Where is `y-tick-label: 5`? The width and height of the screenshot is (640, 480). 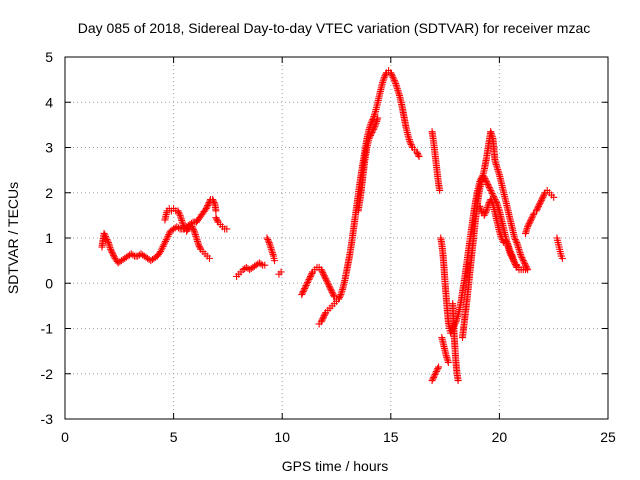
y-tick-label: 5 is located at coordinates (49, 57).